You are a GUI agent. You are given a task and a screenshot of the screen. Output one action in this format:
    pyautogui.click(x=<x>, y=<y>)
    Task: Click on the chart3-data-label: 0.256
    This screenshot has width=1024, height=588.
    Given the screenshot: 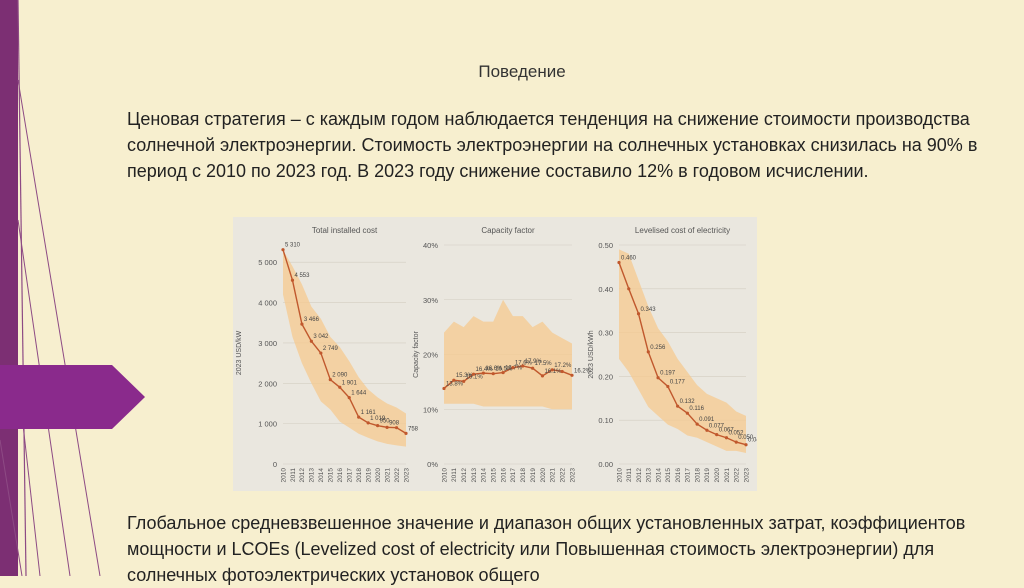 What is the action you would take?
    pyautogui.click(x=658, y=348)
    